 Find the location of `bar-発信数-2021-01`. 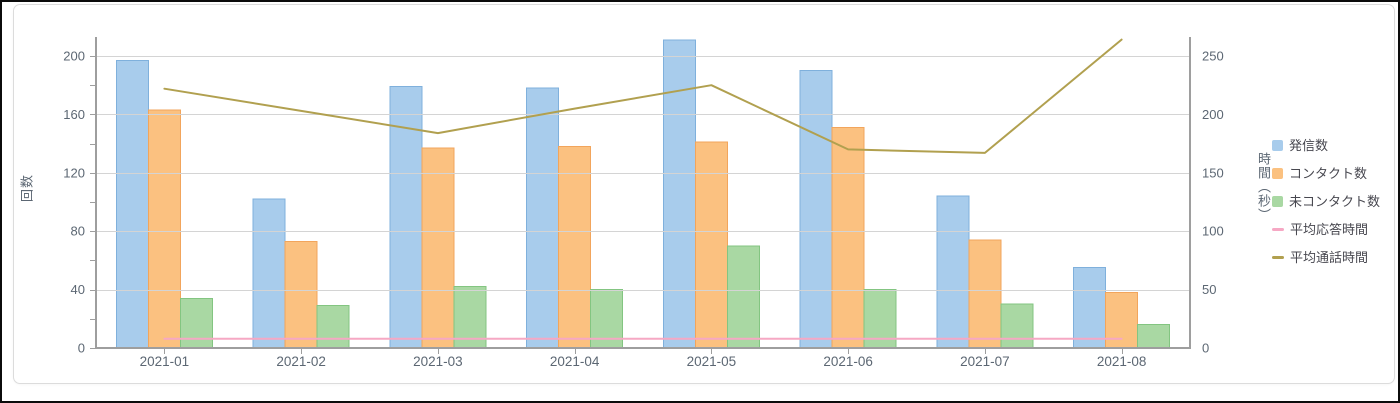

bar-発信数-2021-01 is located at coordinates (132, 204).